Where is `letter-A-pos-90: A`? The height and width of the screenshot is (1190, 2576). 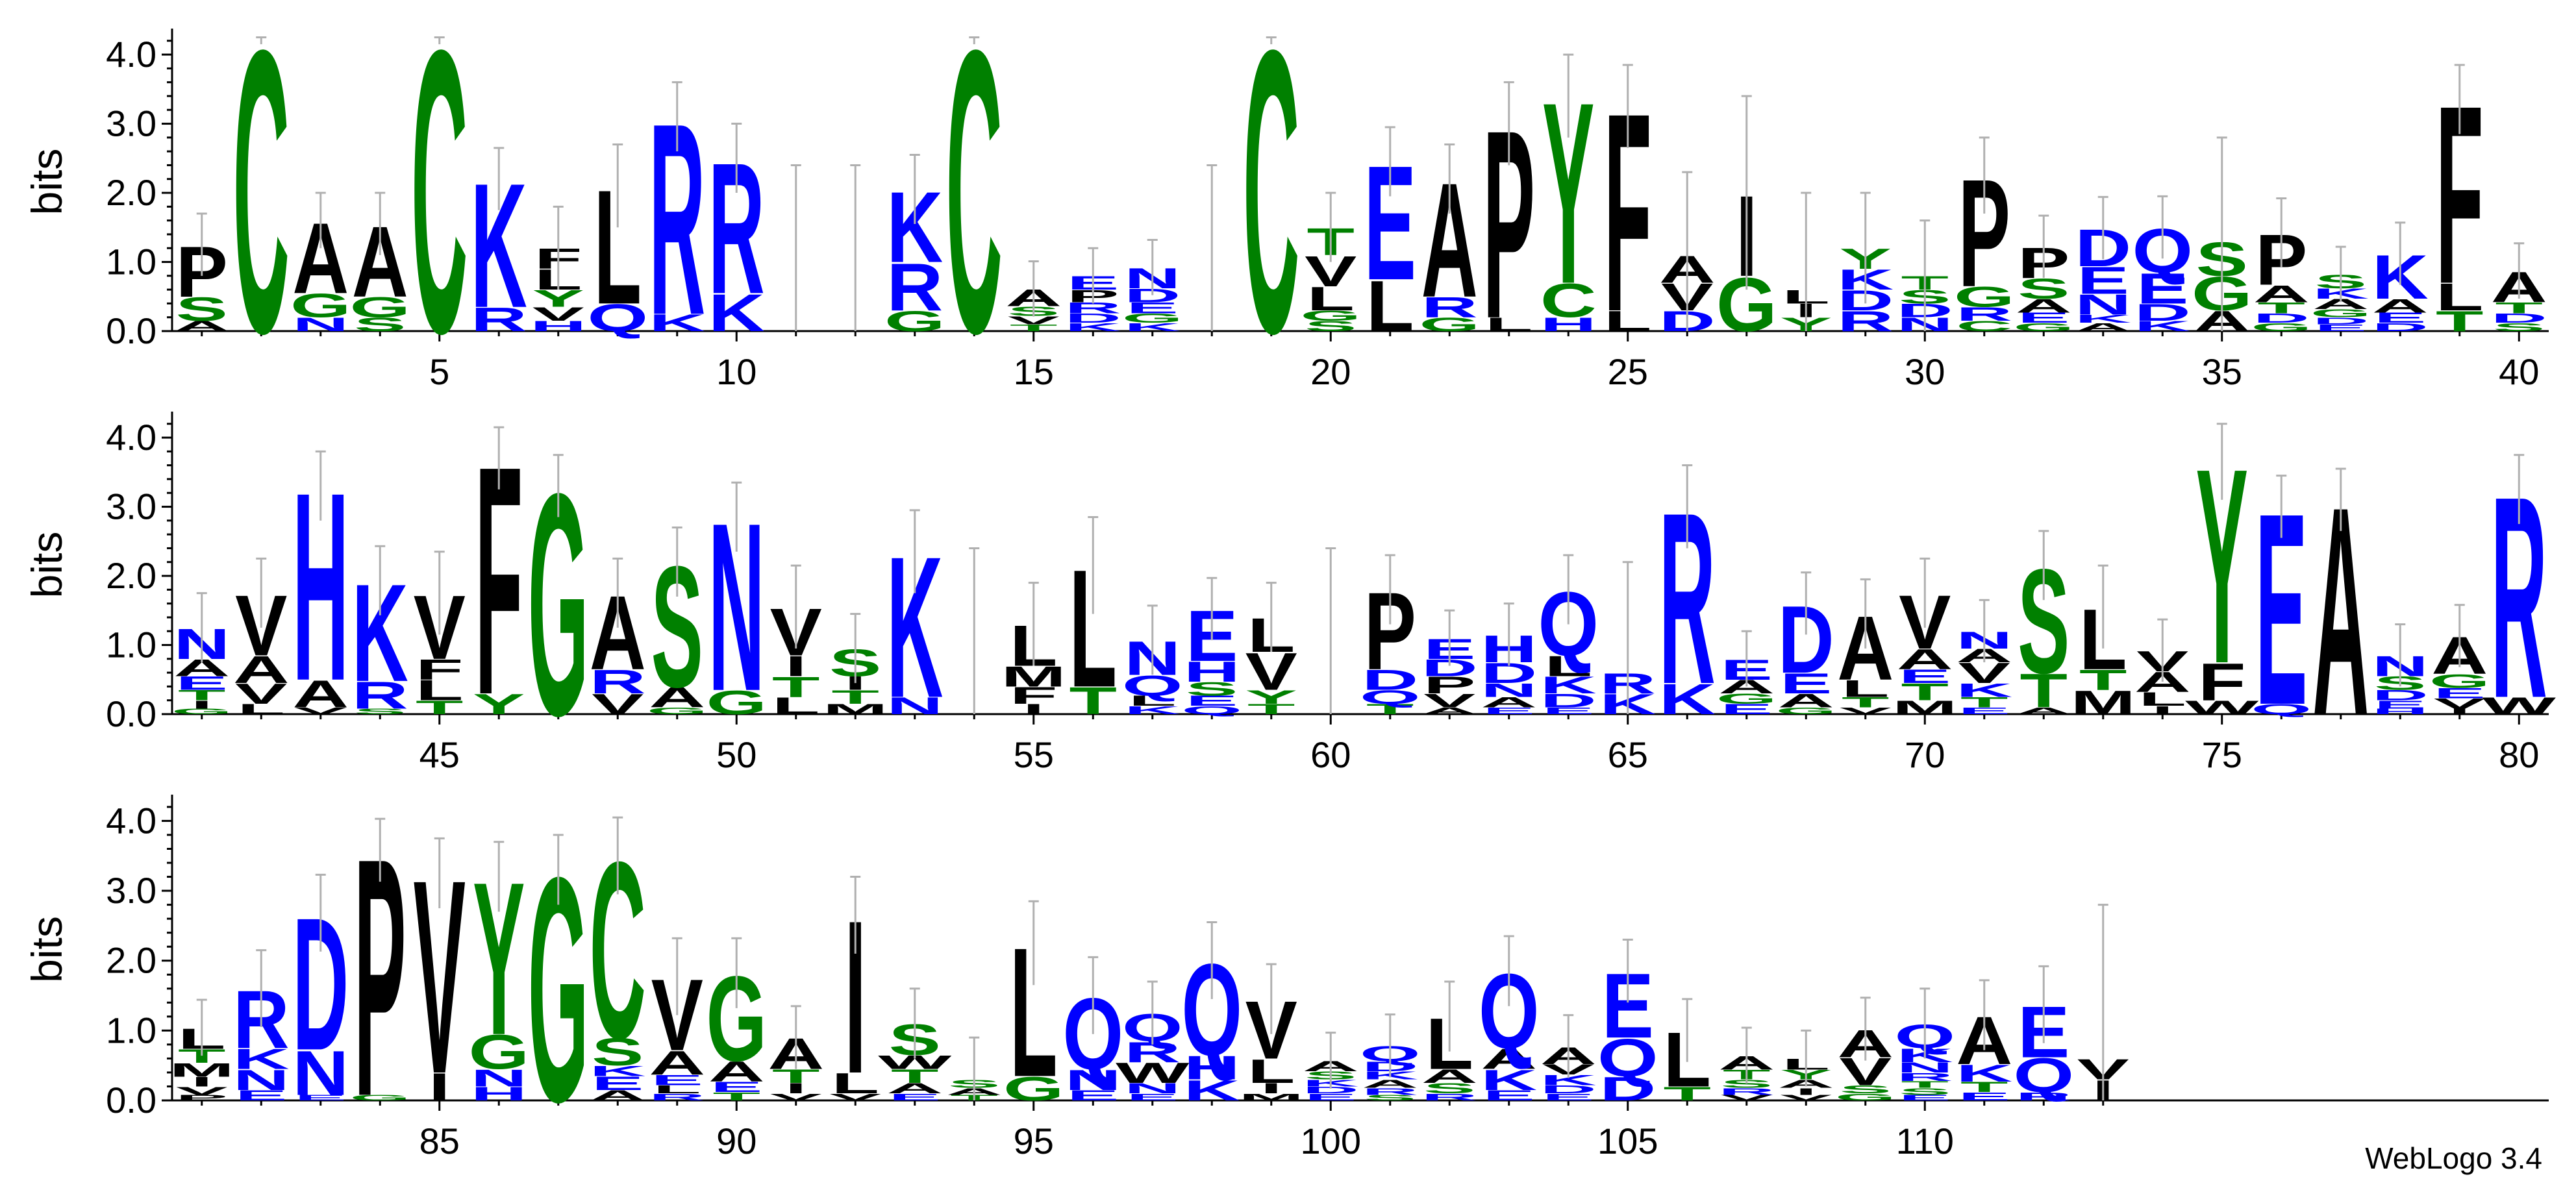 letter-A-pos-90: A is located at coordinates (736, 1072).